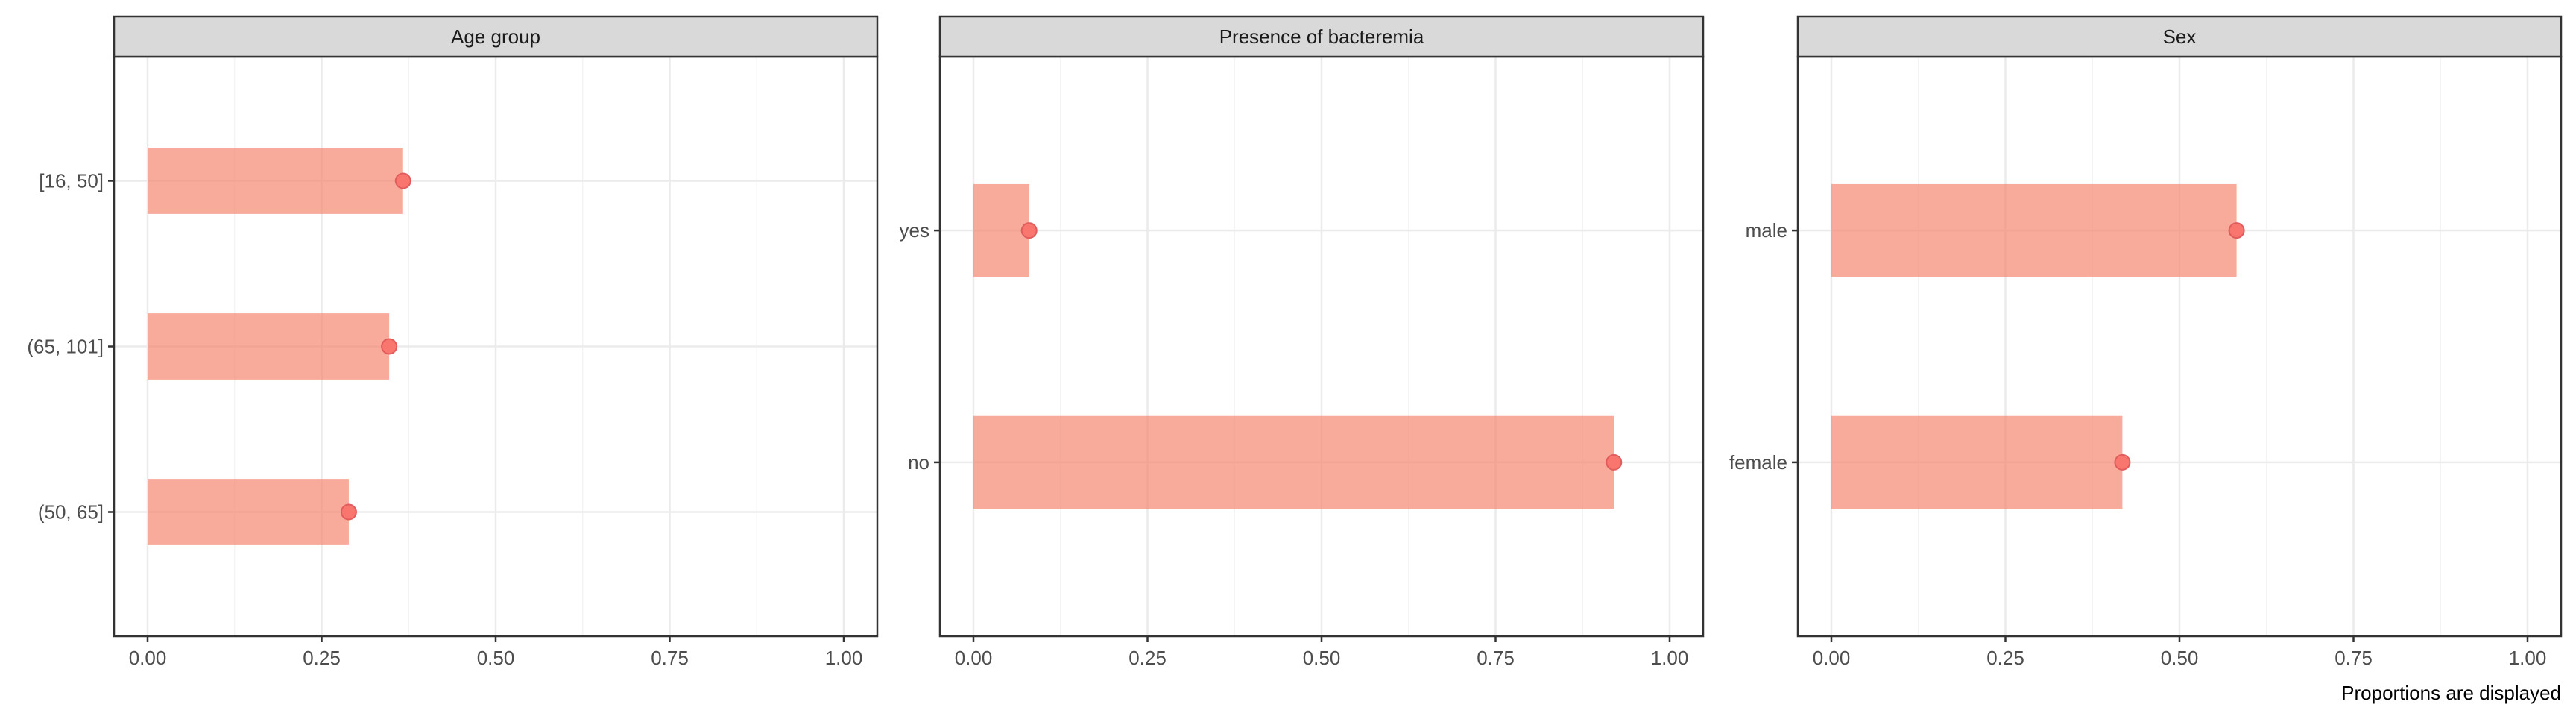  I want to click on y-tick-label: yes, so click(915, 230).